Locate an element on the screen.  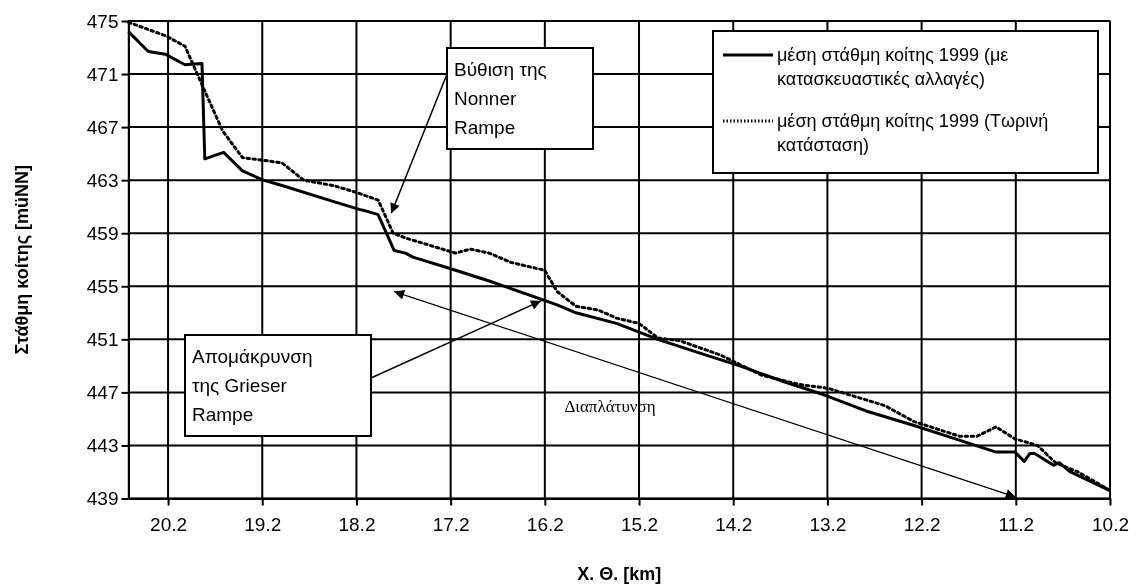
x-tick-label: 13.2 is located at coordinates (828, 525).